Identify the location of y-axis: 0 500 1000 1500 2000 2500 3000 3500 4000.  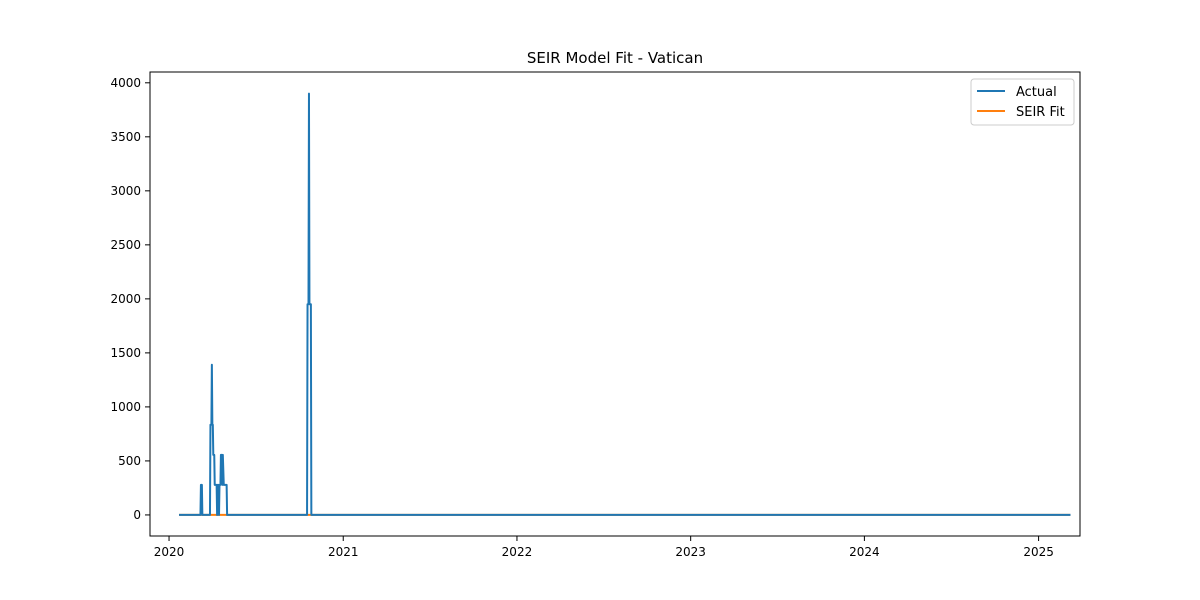
(130, 299).